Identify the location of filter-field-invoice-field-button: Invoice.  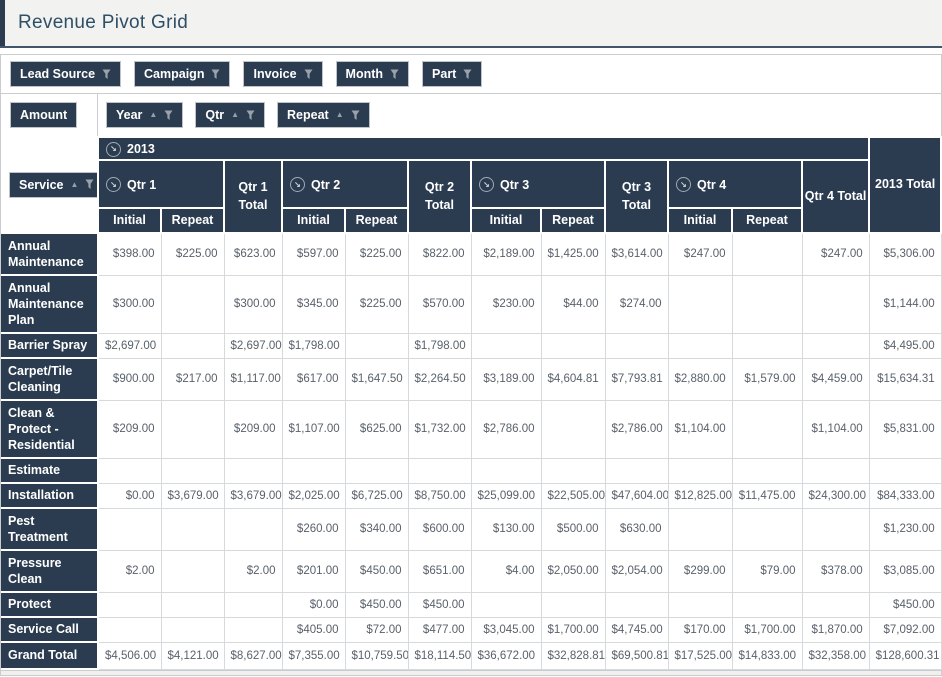
(283, 74).